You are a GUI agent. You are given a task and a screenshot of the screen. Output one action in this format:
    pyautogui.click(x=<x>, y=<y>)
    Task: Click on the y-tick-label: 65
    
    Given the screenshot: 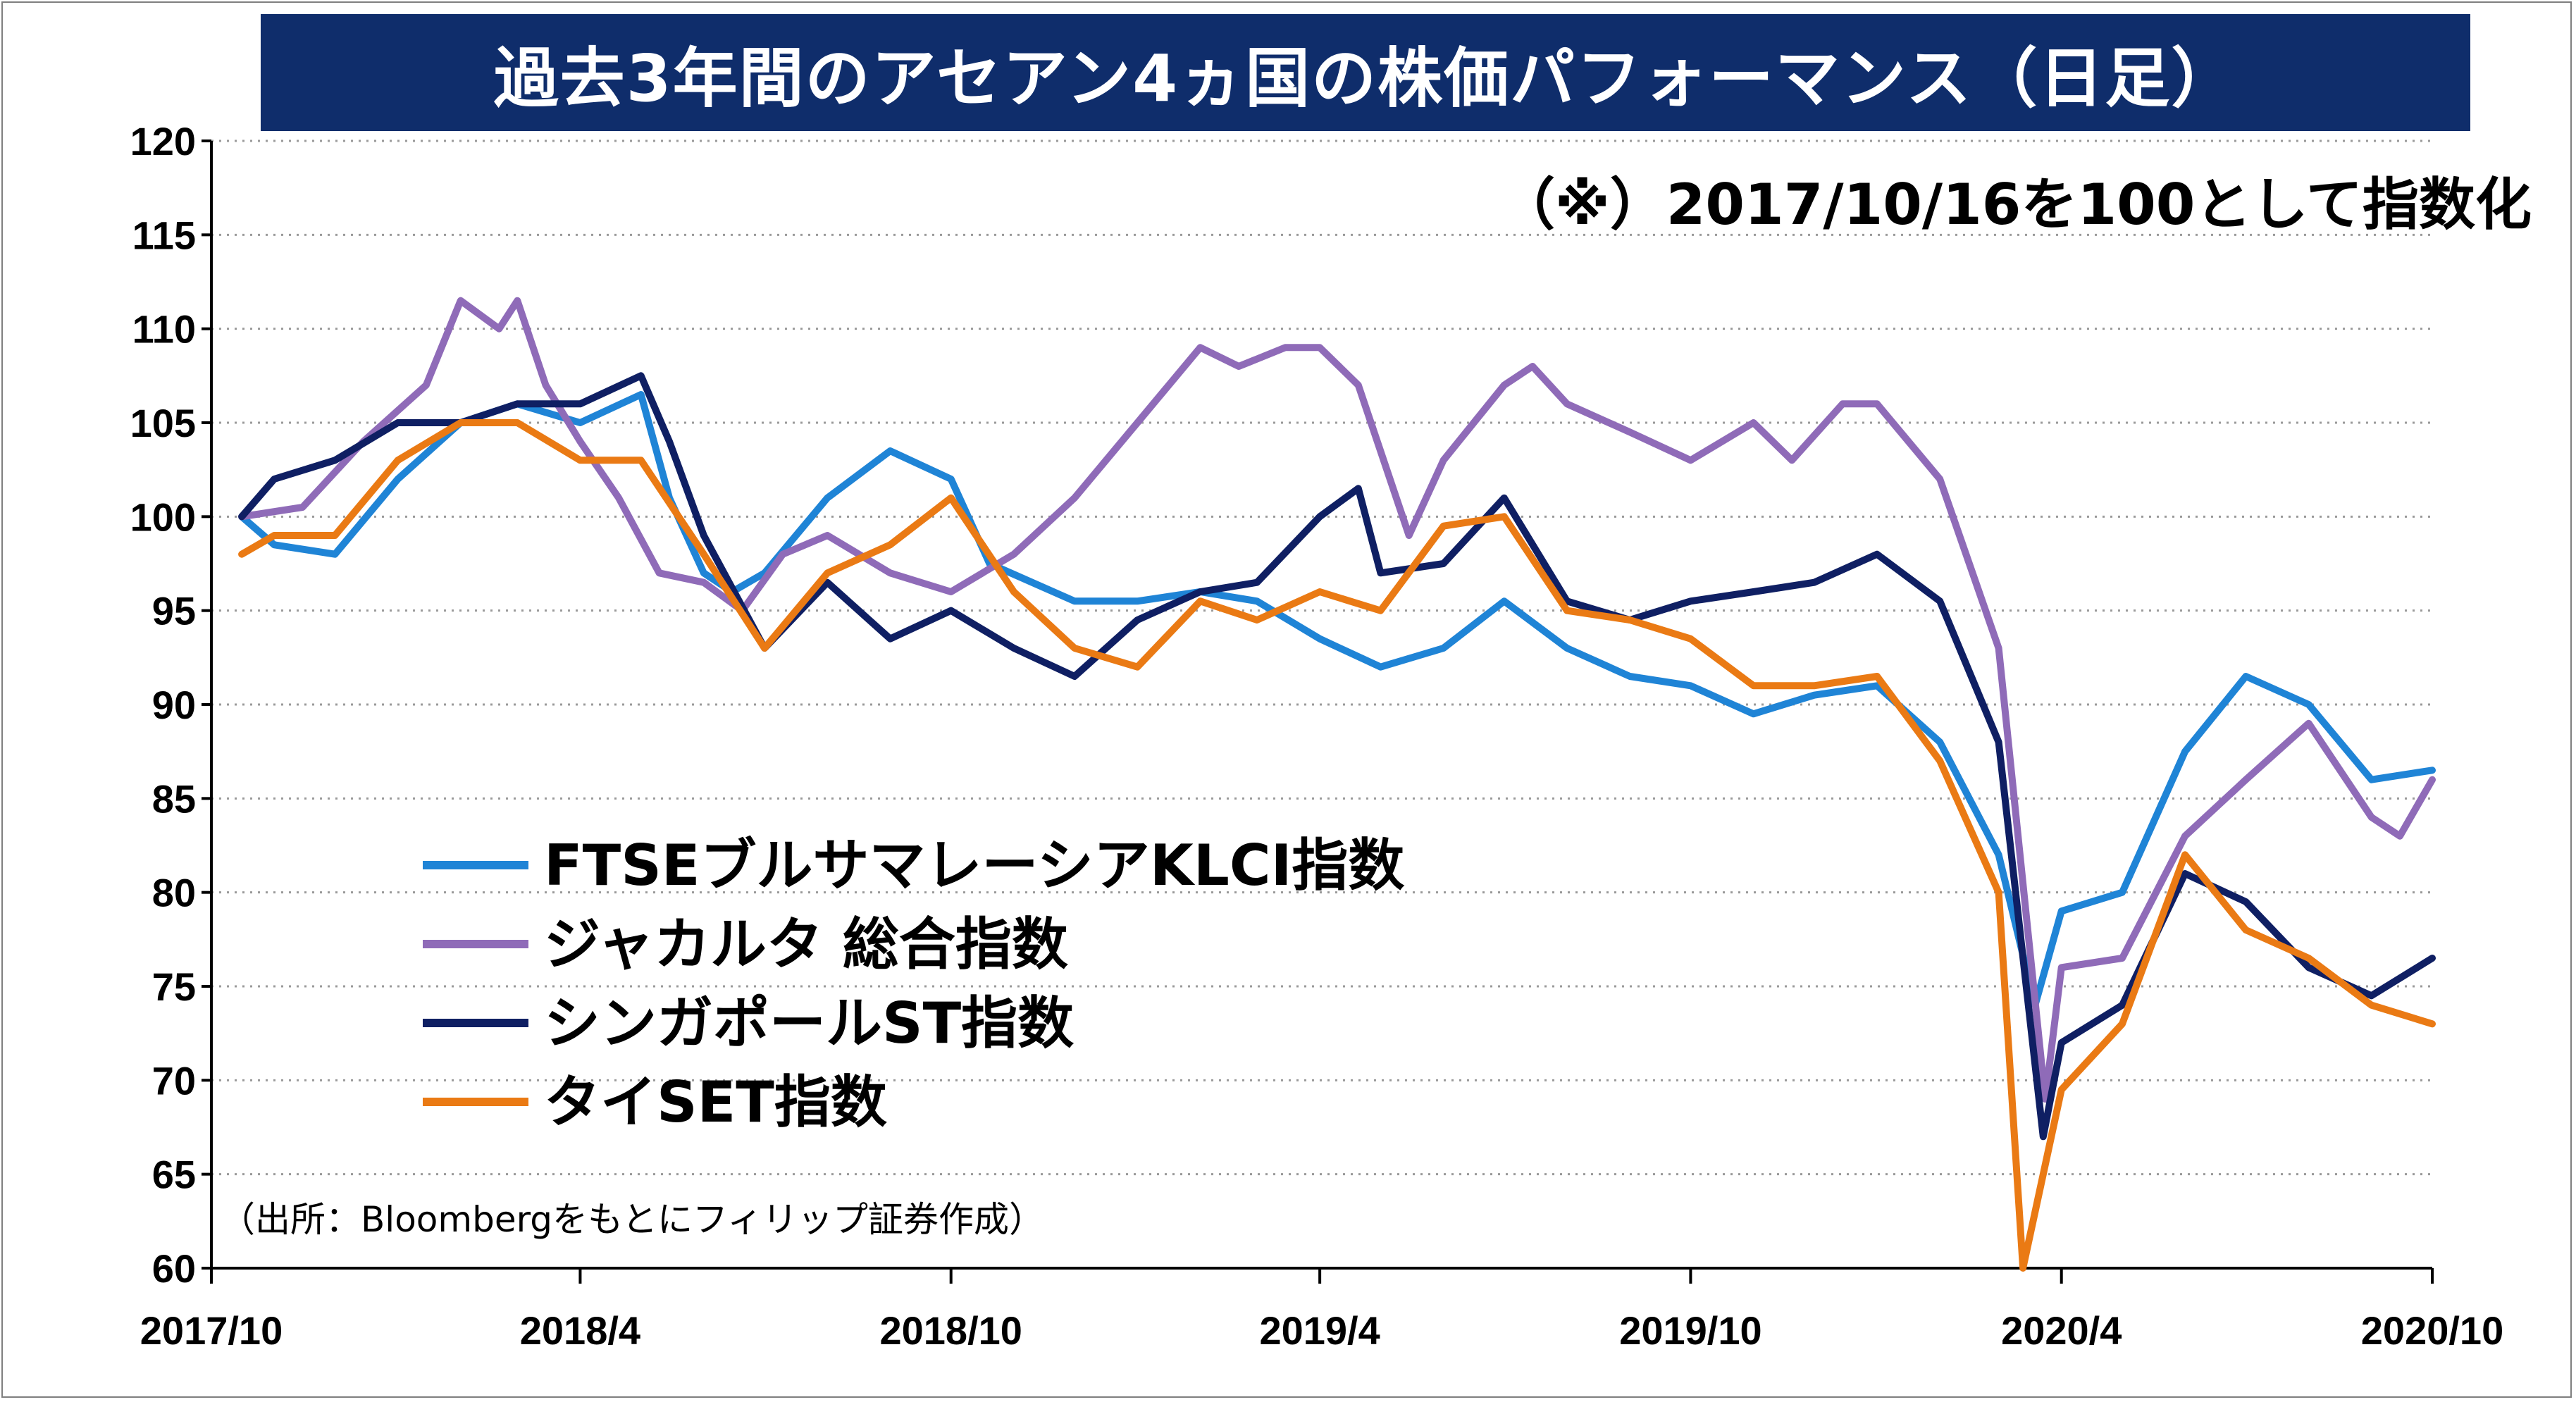 What is the action you would take?
    pyautogui.click(x=174, y=1175)
    